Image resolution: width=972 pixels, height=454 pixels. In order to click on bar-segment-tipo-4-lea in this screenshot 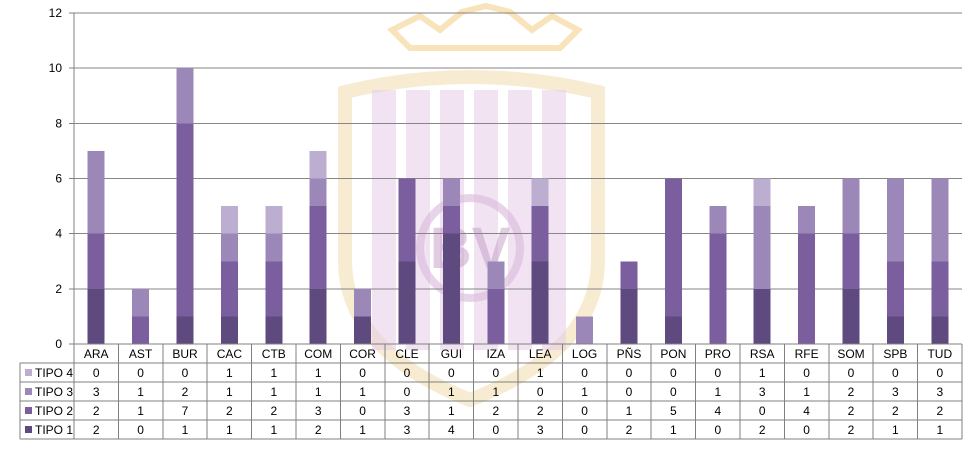, I will do `click(540, 192)`.